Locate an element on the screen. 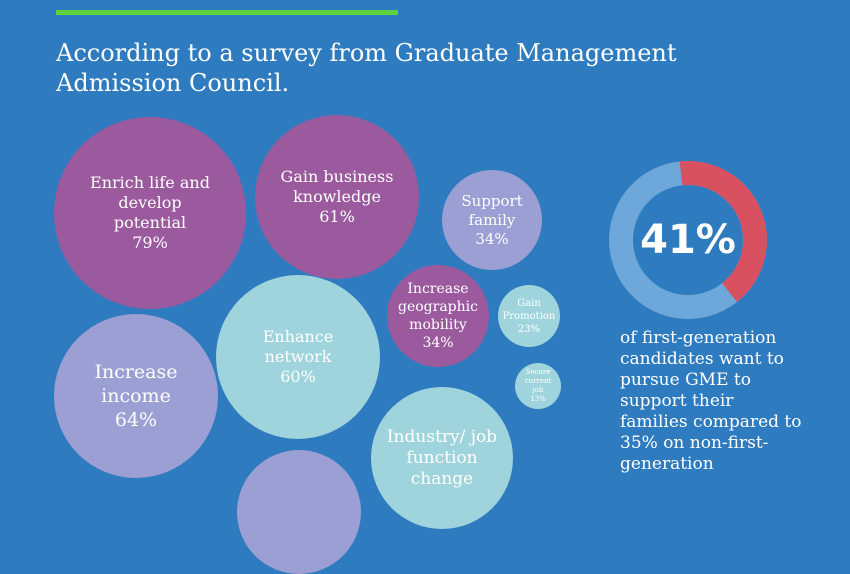 Image resolution: width=850 pixels, height=574 pixels. bubble-8: Industry/ job function change is located at coordinates (442, 458).